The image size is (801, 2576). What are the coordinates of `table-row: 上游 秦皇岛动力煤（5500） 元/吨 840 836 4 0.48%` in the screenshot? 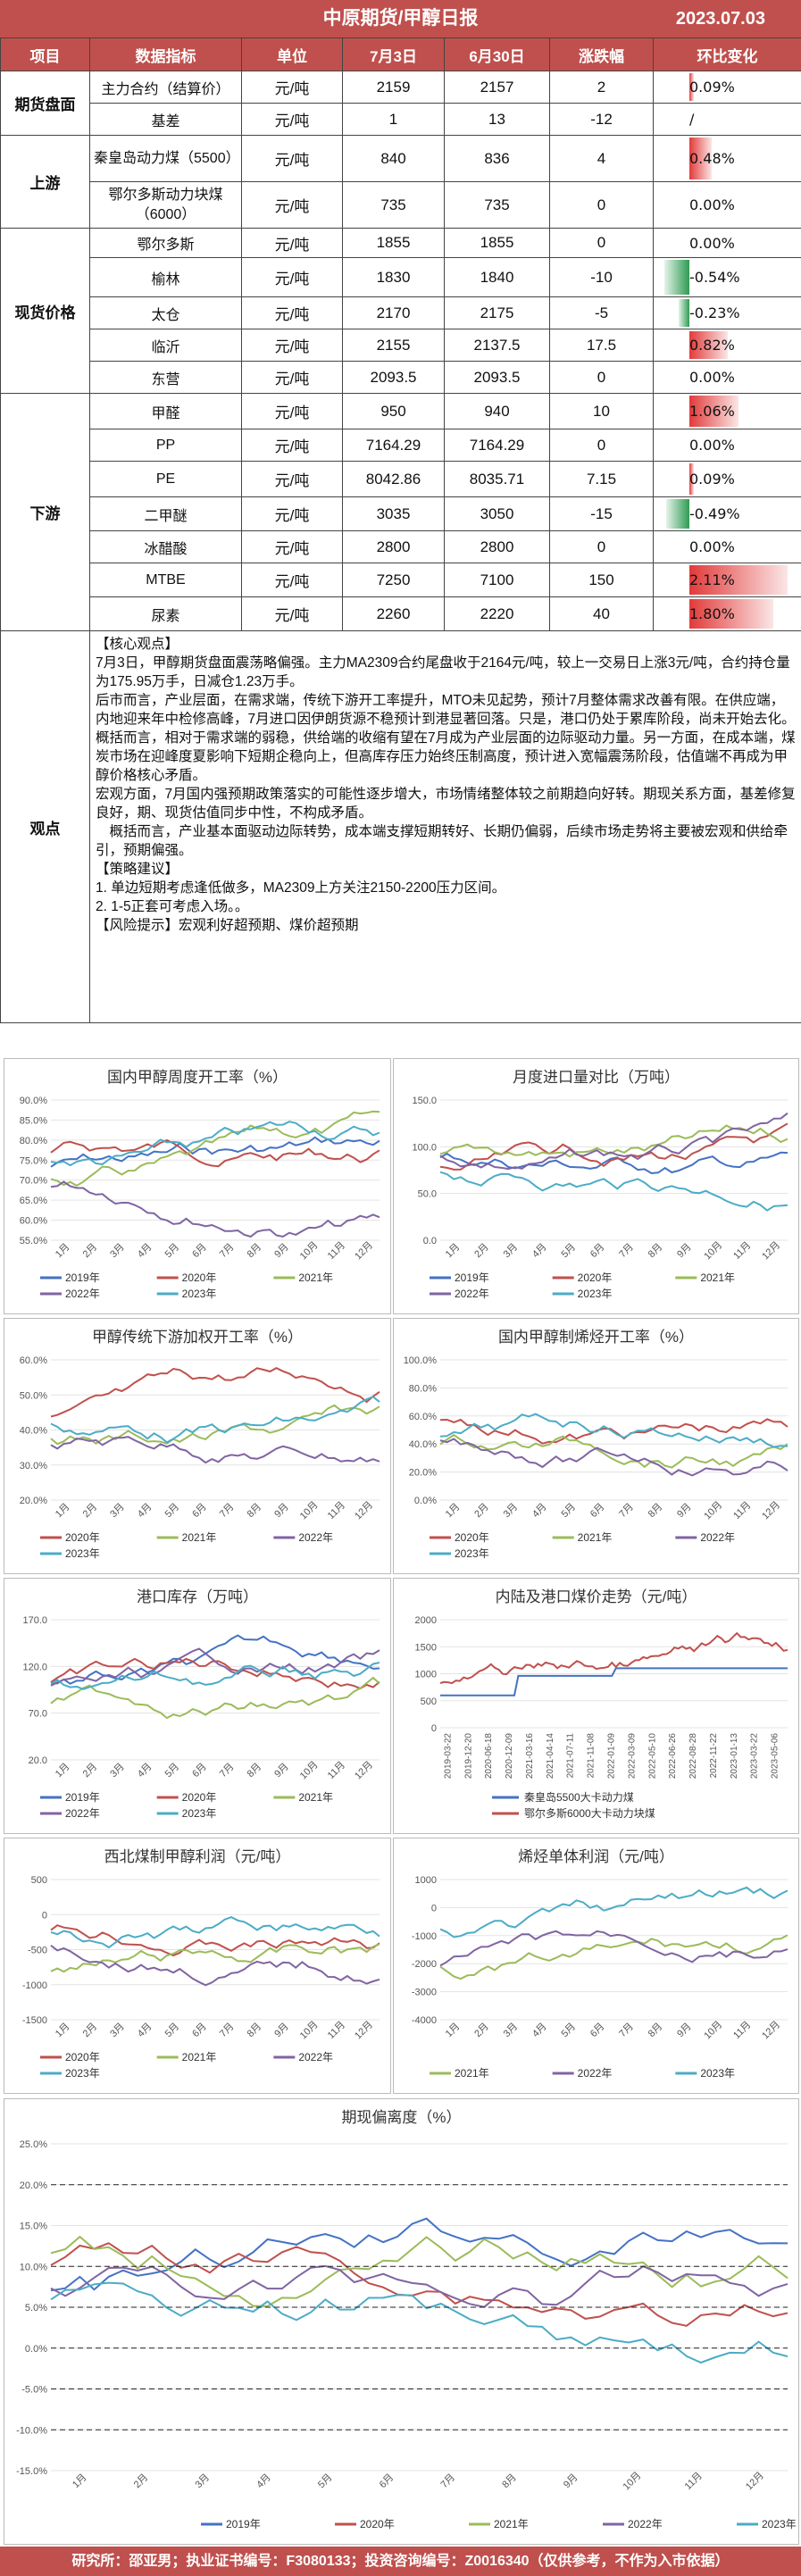 It's located at (400, 182).